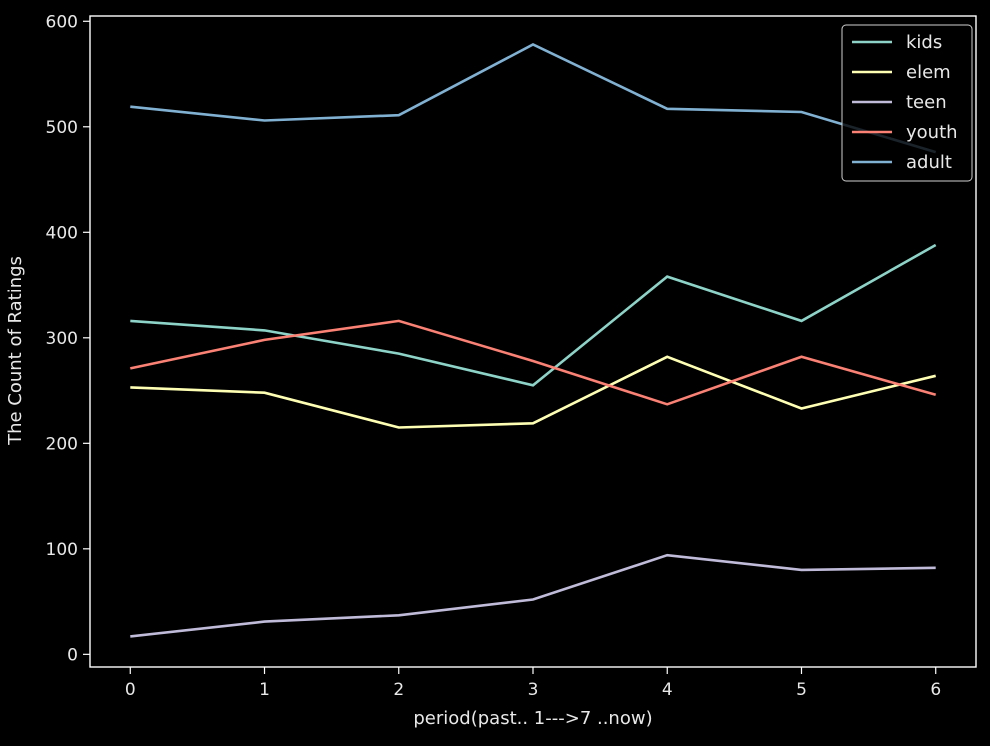 The height and width of the screenshot is (746, 990). I want to click on x-tick-label: 6, so click(935, 690).